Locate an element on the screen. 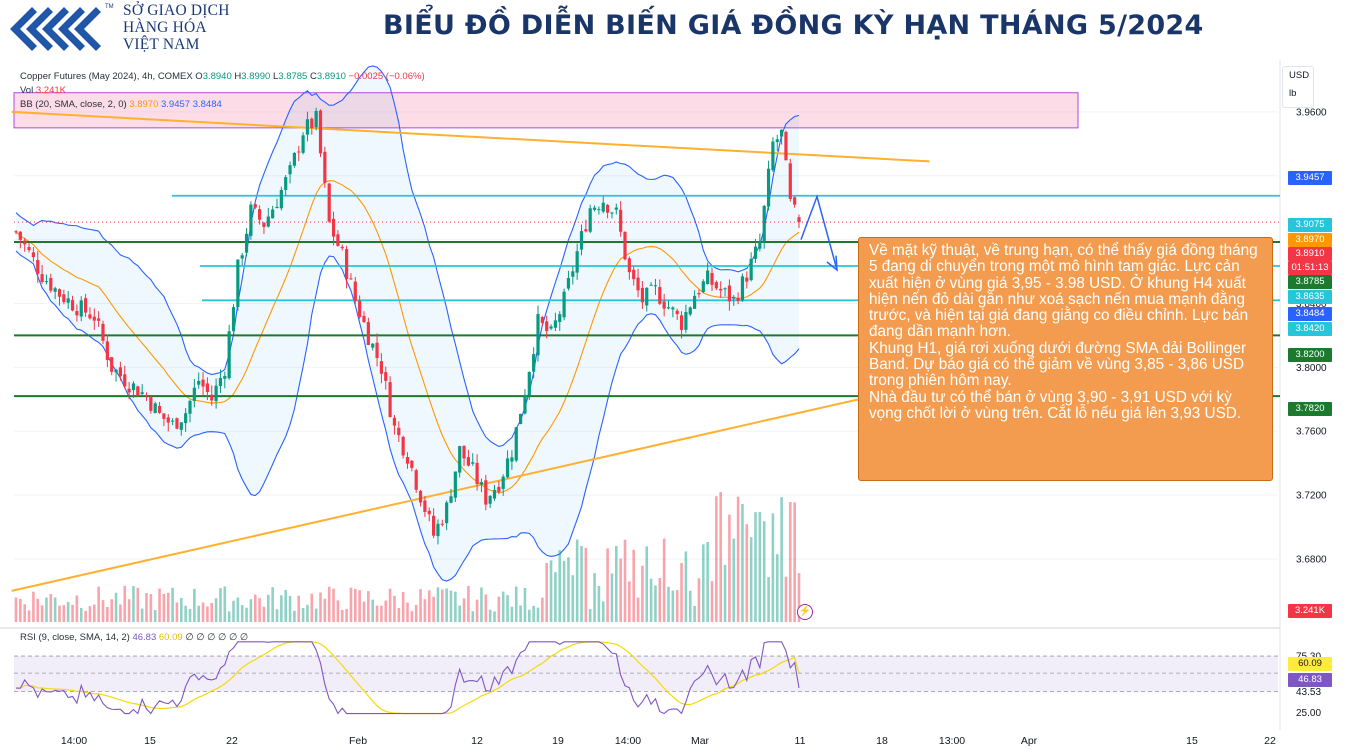 This screenshot has width=1348, height=755. volume-bars is located at coordinates (407, 557).